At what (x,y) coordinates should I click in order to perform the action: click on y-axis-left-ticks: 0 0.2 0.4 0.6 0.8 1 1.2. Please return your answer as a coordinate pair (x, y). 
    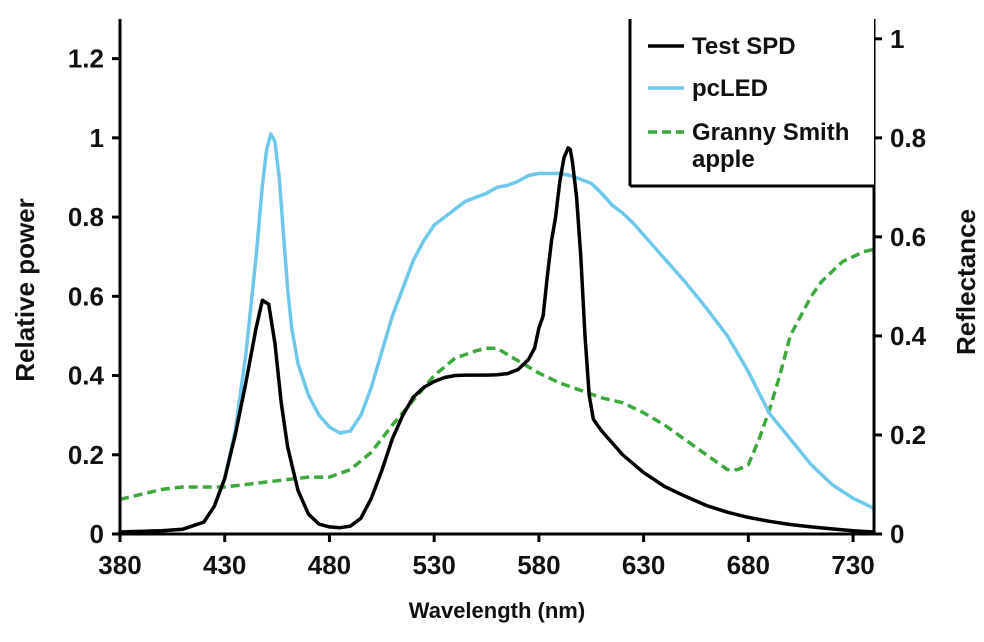
    Looking at the image, I should click on (94, 296).